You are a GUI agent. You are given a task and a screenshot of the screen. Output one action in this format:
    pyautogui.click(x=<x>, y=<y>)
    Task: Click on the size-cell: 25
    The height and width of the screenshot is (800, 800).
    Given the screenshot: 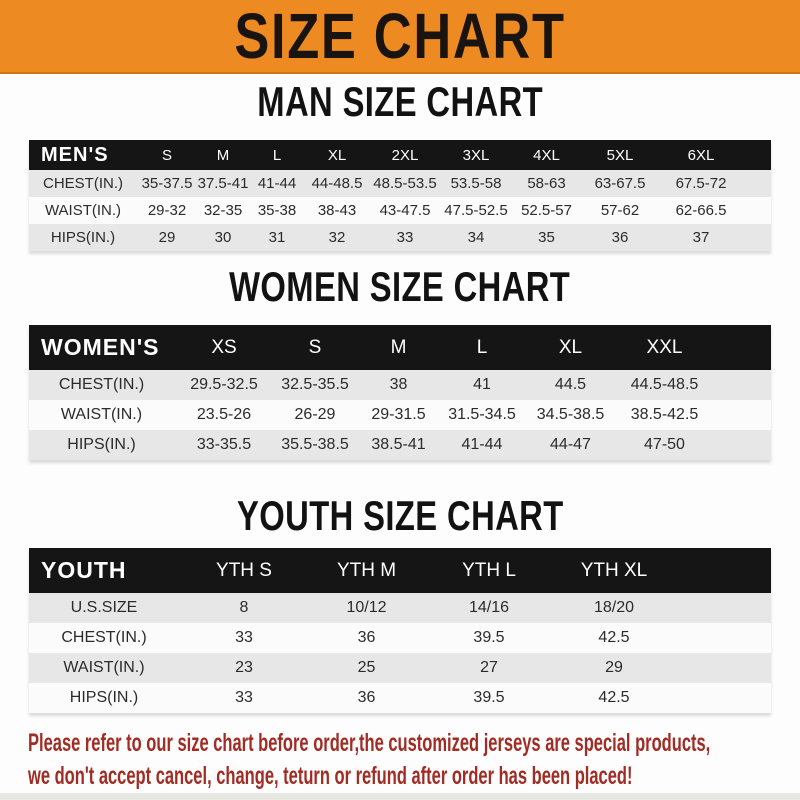 What is the action you would take?
    pyautogui.click(x=366, y=667)
    